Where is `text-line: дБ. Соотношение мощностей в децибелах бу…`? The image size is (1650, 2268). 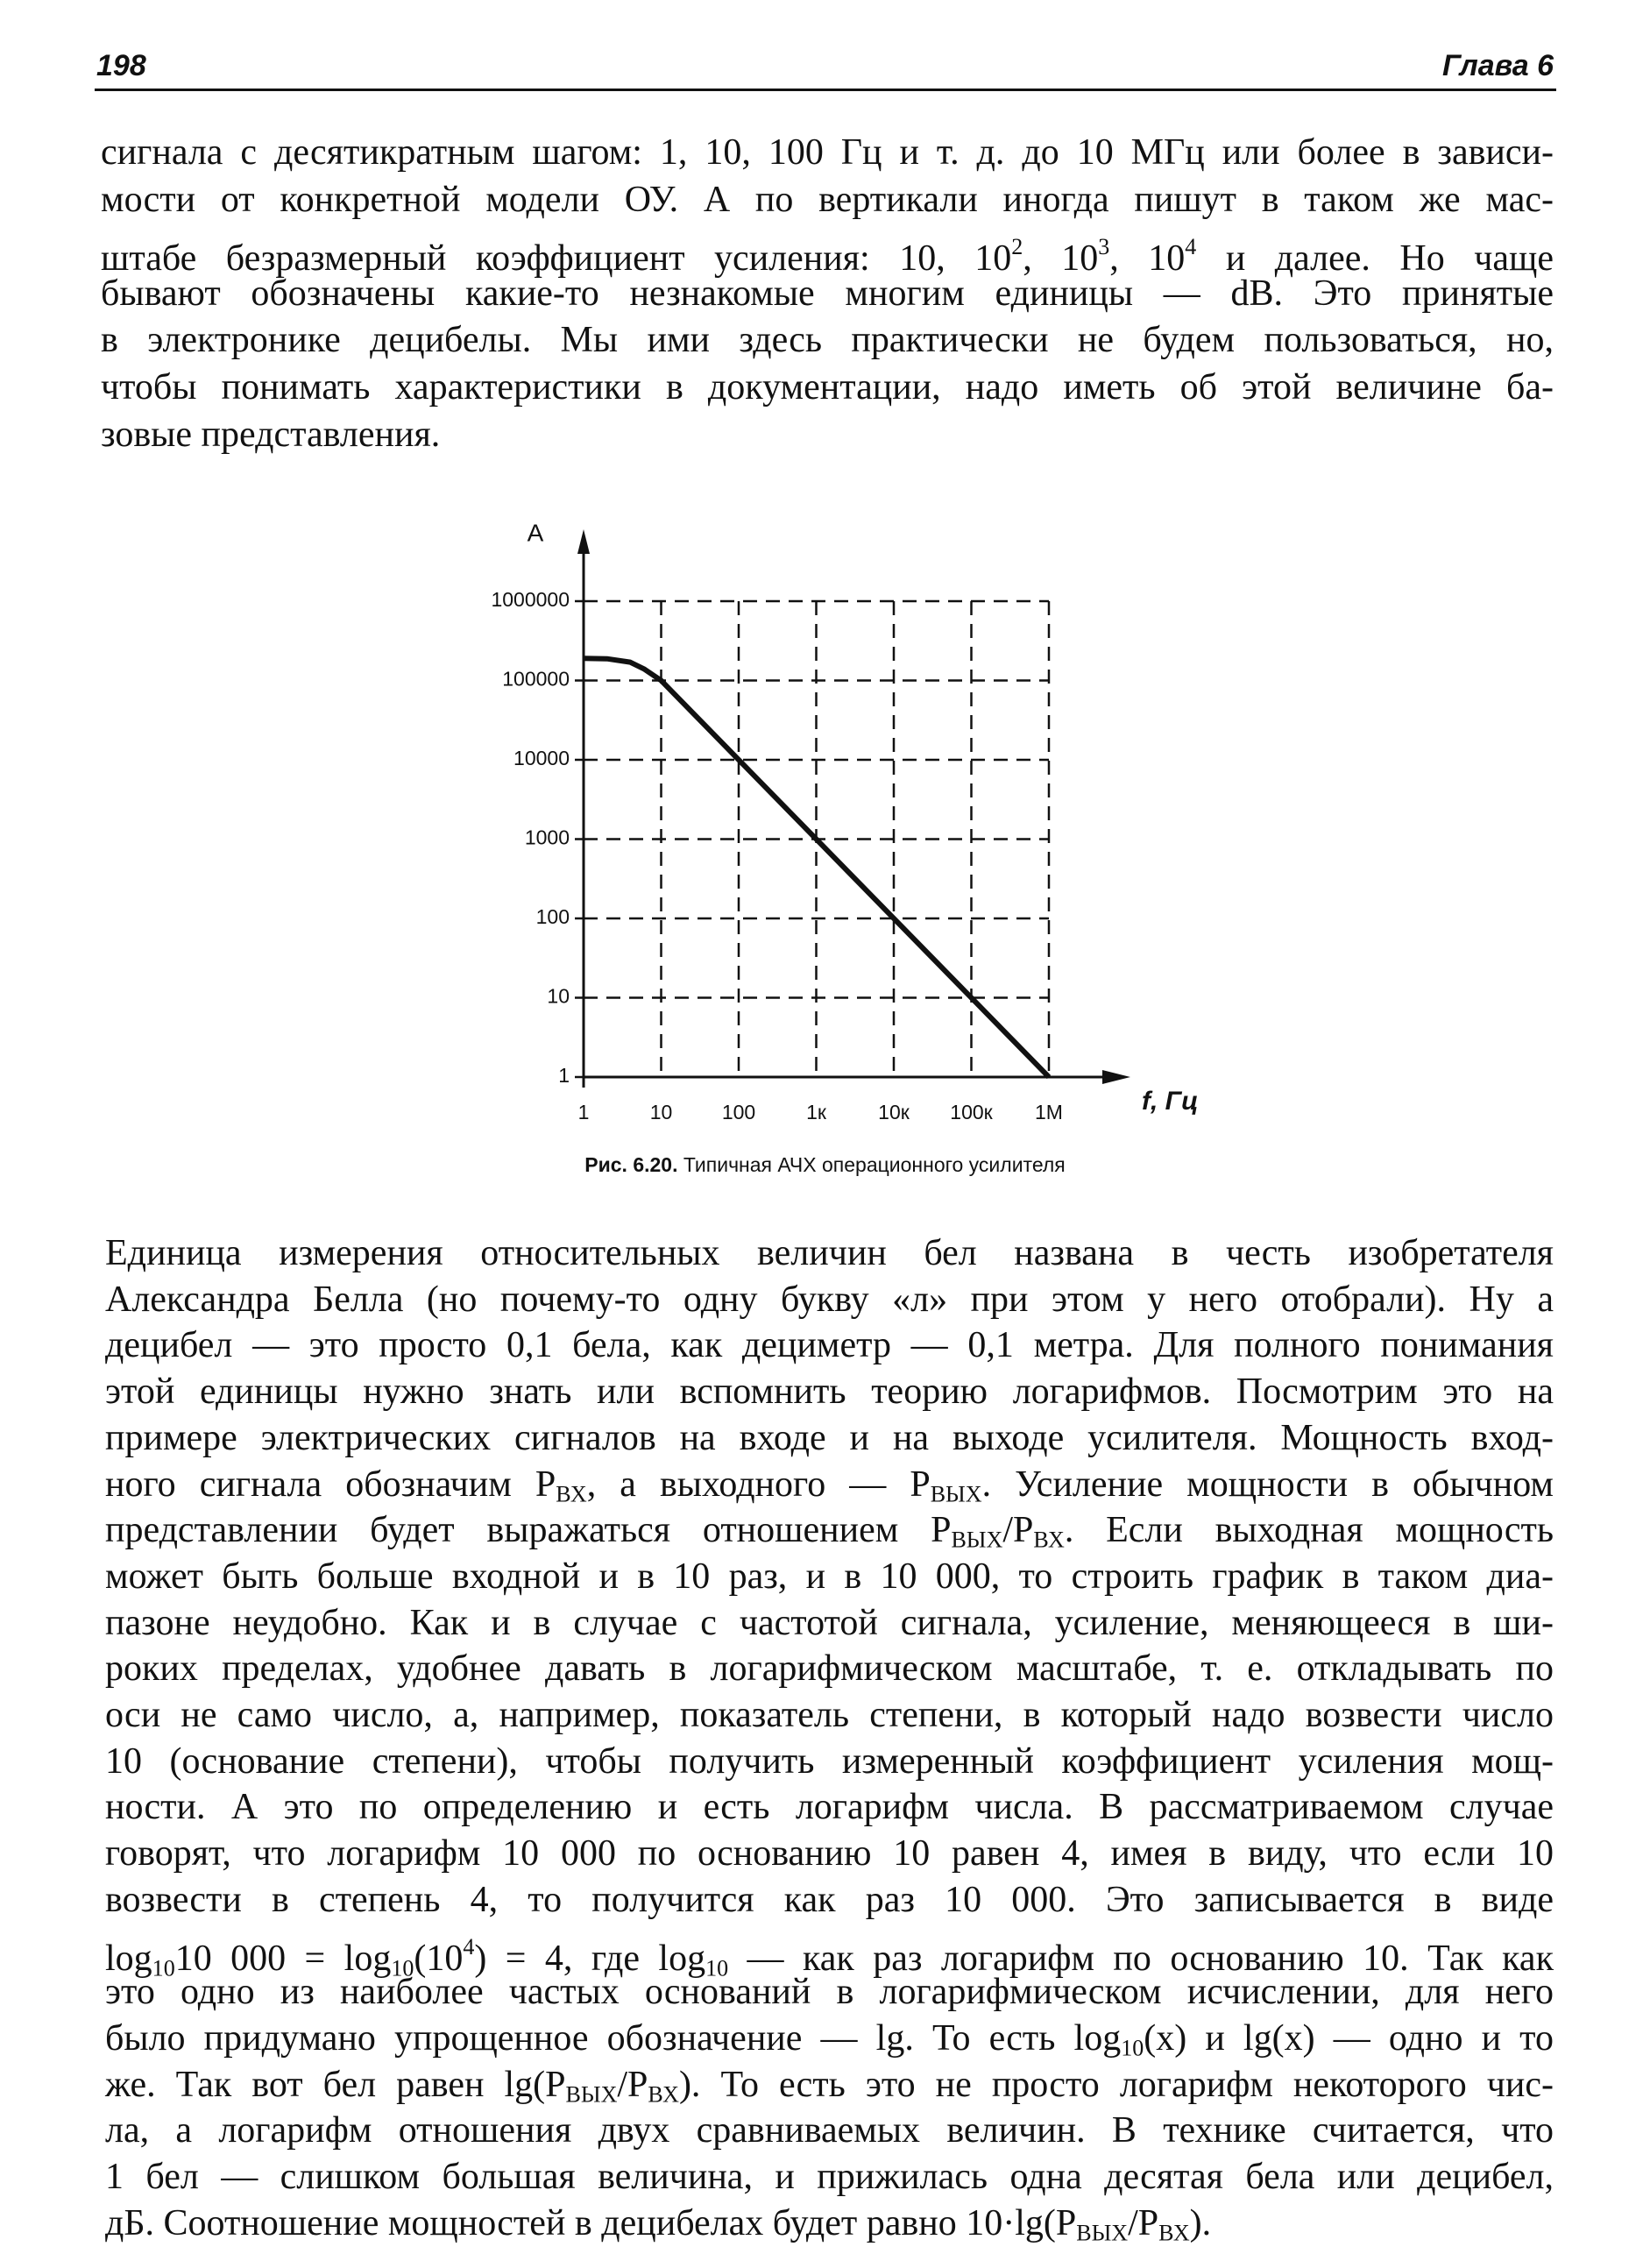 text-line: дБ. Соотношение мощностей в децибелах бу… is located at coordinates (829, 2224).